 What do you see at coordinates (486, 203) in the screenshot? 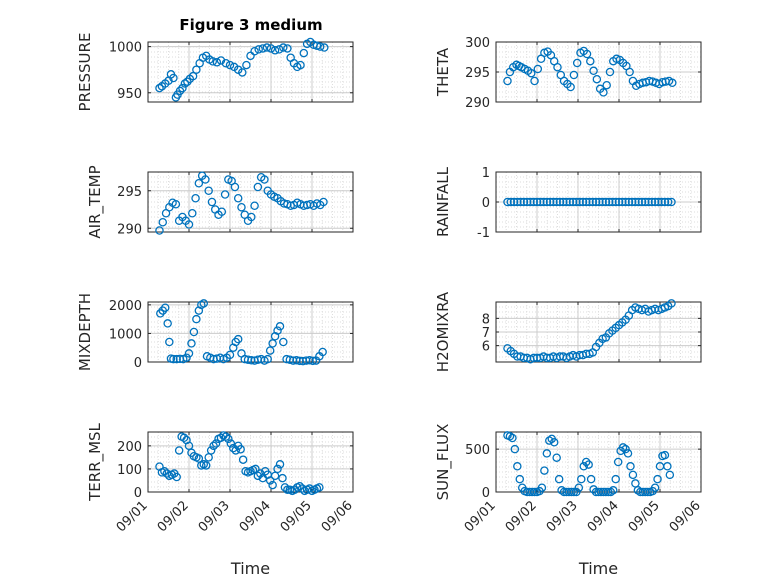
I see `y-tick-label: 0` at bounding box center [486, 203].